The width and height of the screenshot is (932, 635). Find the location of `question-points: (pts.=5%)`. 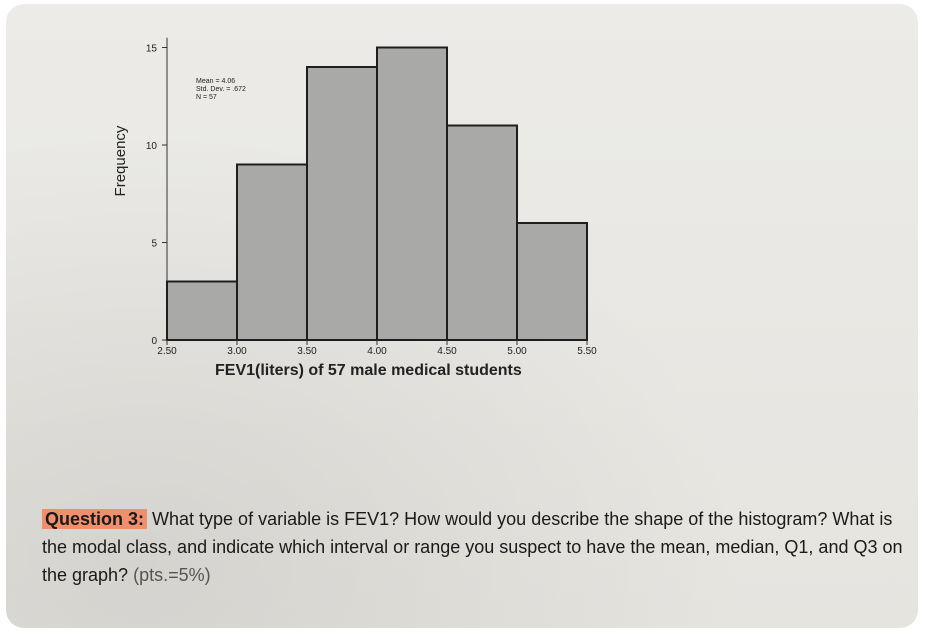

question-points: (pts.=5%) is located at coordinates (169, 575).